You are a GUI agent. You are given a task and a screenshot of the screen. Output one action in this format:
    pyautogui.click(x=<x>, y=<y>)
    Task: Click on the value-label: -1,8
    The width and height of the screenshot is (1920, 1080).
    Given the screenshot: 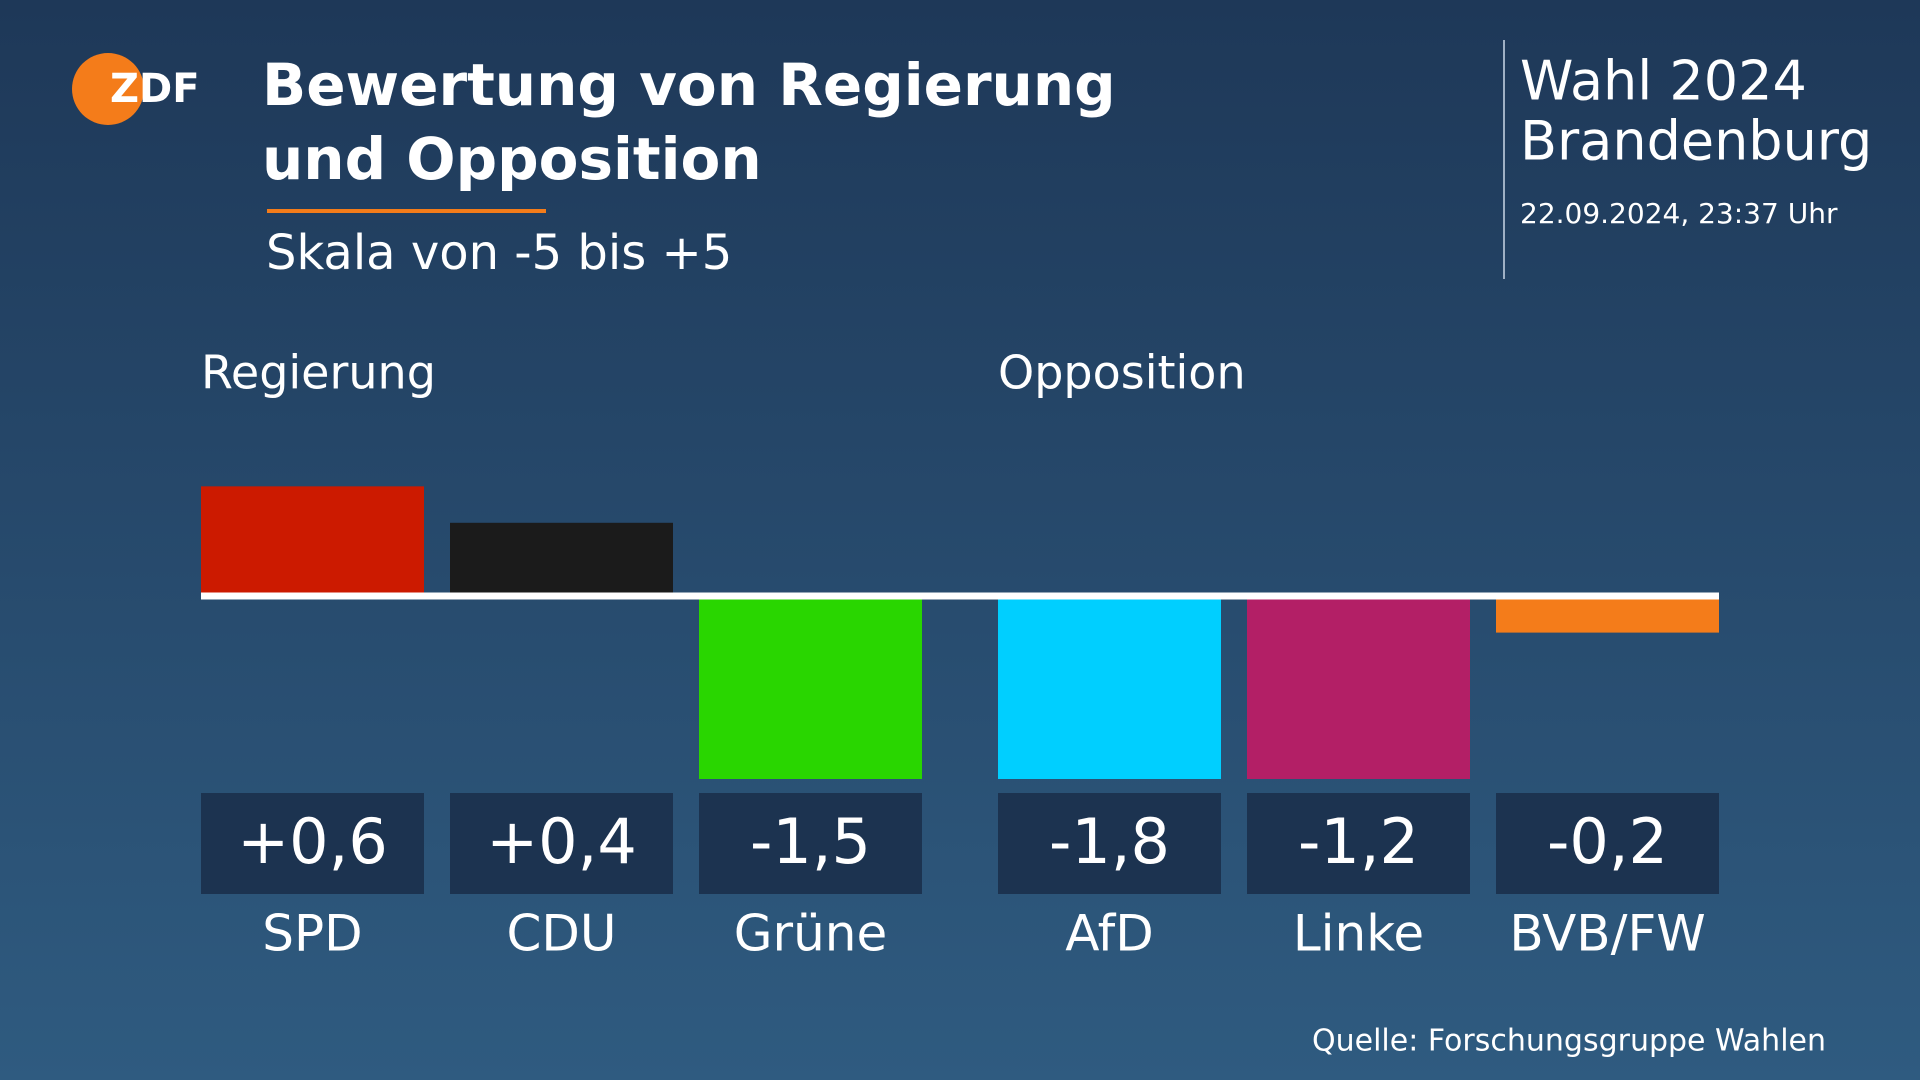 What is the action you would take?
    pyautogui.click(x=1109, y=841)
    